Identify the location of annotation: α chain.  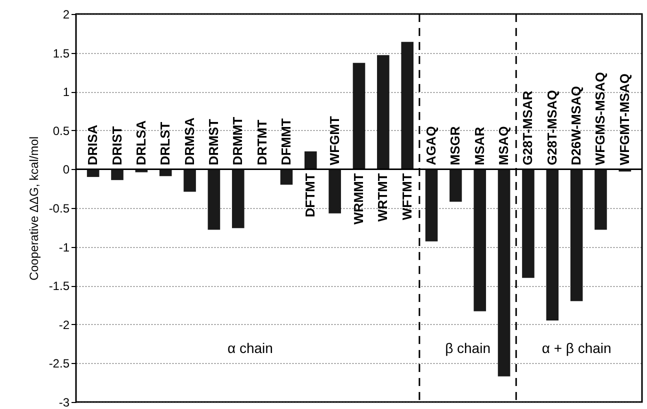
(250, 348).